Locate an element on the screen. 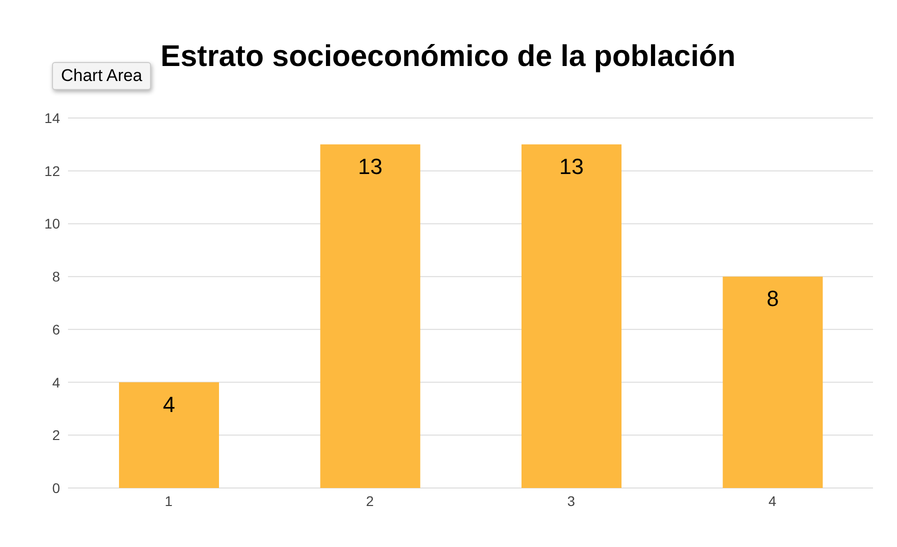  y-tick-label: 10 is located at coordinates (52, 224).